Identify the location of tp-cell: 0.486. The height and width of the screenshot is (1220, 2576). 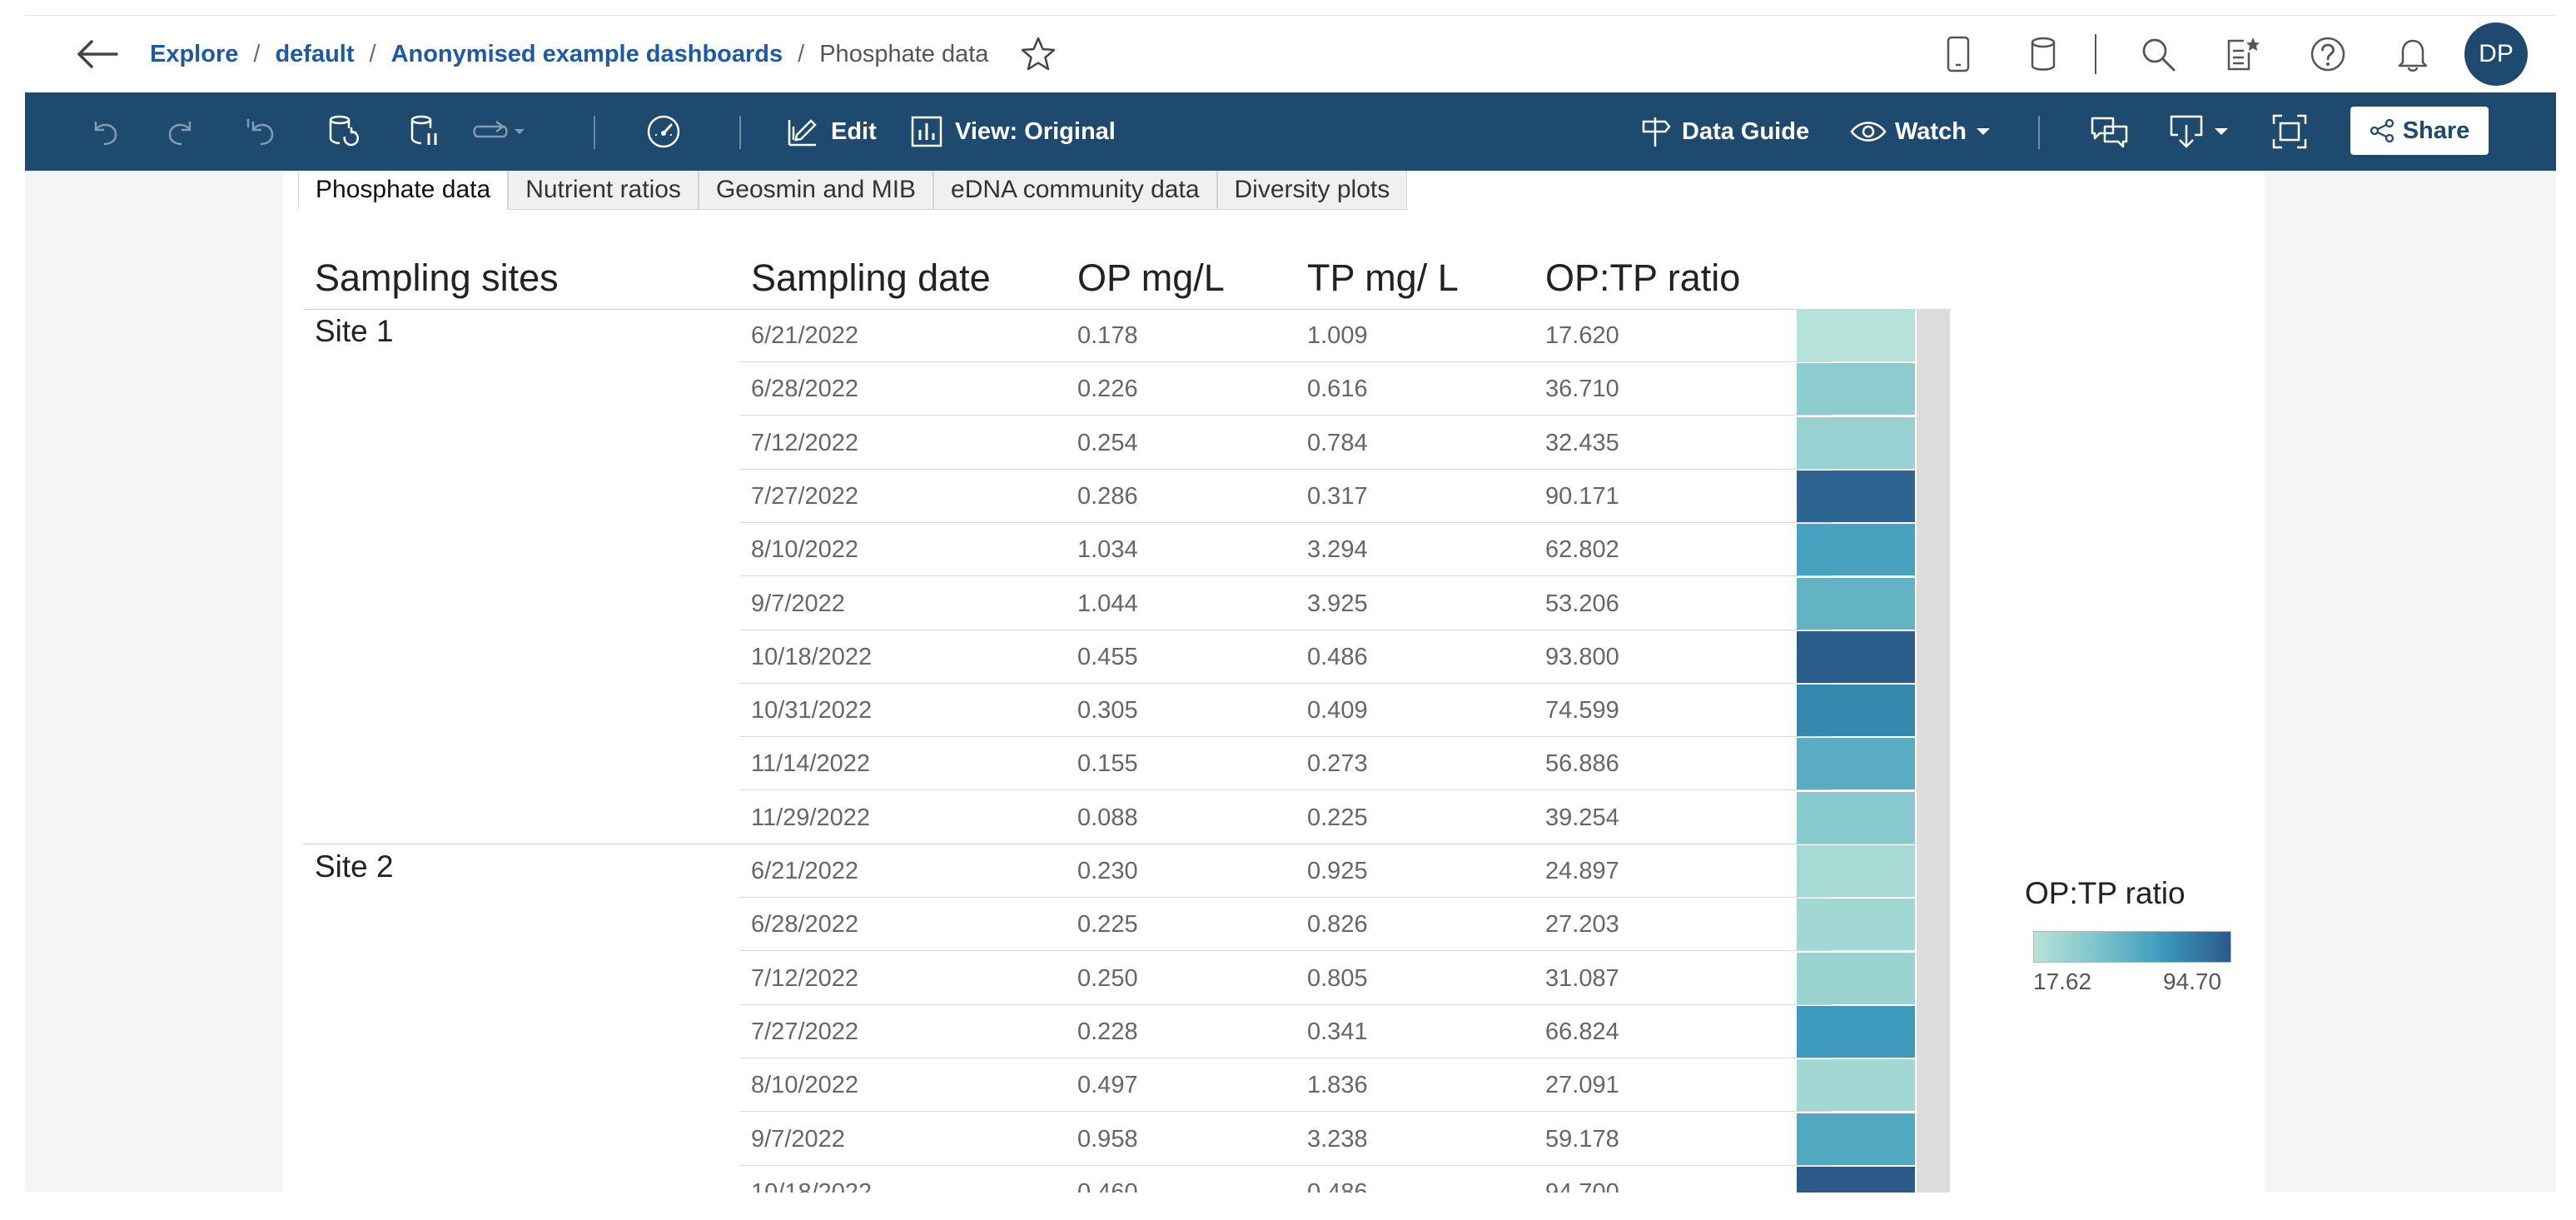
(1337, 656).